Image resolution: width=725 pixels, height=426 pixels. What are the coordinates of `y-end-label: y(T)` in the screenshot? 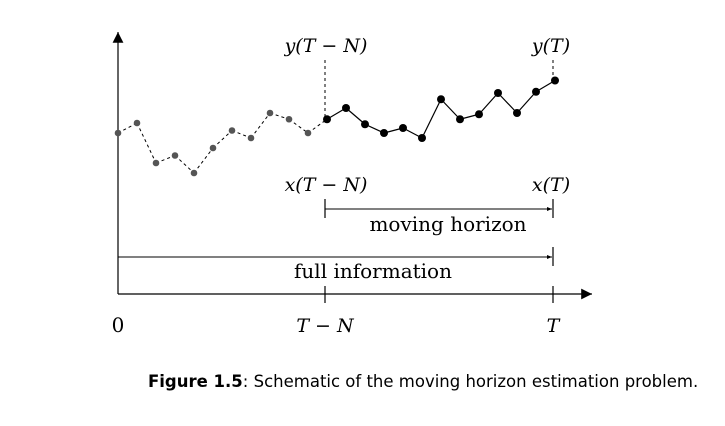 It's located at (550, 46).